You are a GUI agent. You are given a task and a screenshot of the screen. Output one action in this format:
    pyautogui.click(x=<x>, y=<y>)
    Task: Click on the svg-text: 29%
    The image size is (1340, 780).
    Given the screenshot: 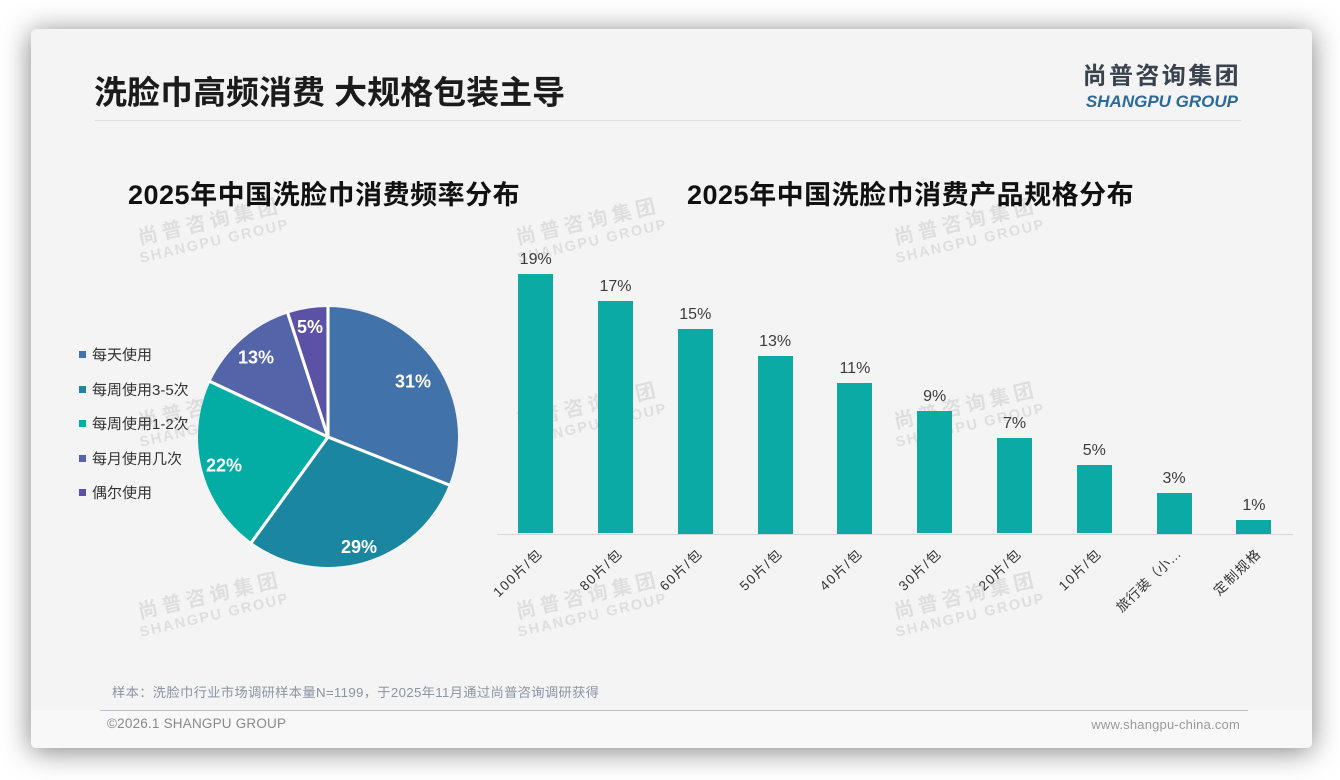 What is the action you would take?
    pyautogui.click(x=359, y=547)
    